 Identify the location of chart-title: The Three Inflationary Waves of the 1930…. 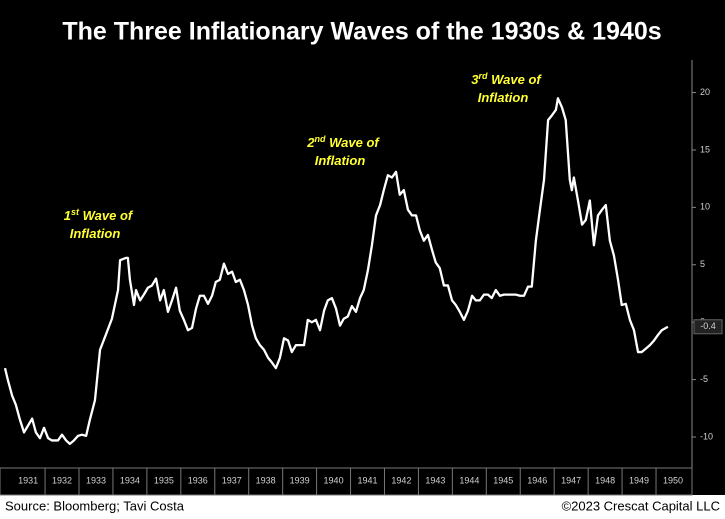
(361, 32).